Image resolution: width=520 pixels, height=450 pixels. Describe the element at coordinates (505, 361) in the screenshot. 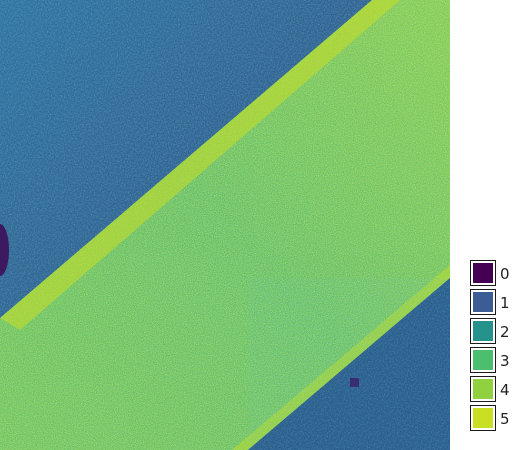

I see `legend-label: 3` at that location.